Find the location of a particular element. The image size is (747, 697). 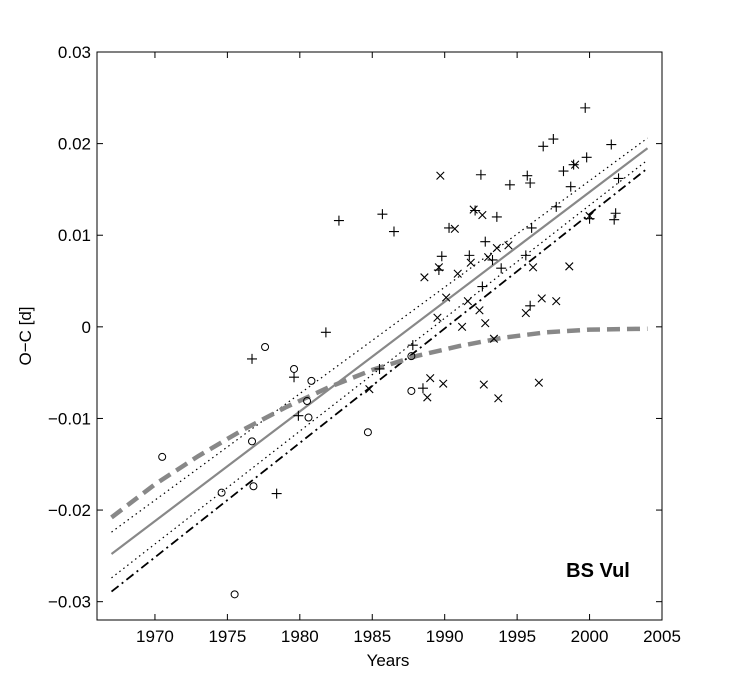

y-tick-label: 0.03 is located at coordinates (74, 52).